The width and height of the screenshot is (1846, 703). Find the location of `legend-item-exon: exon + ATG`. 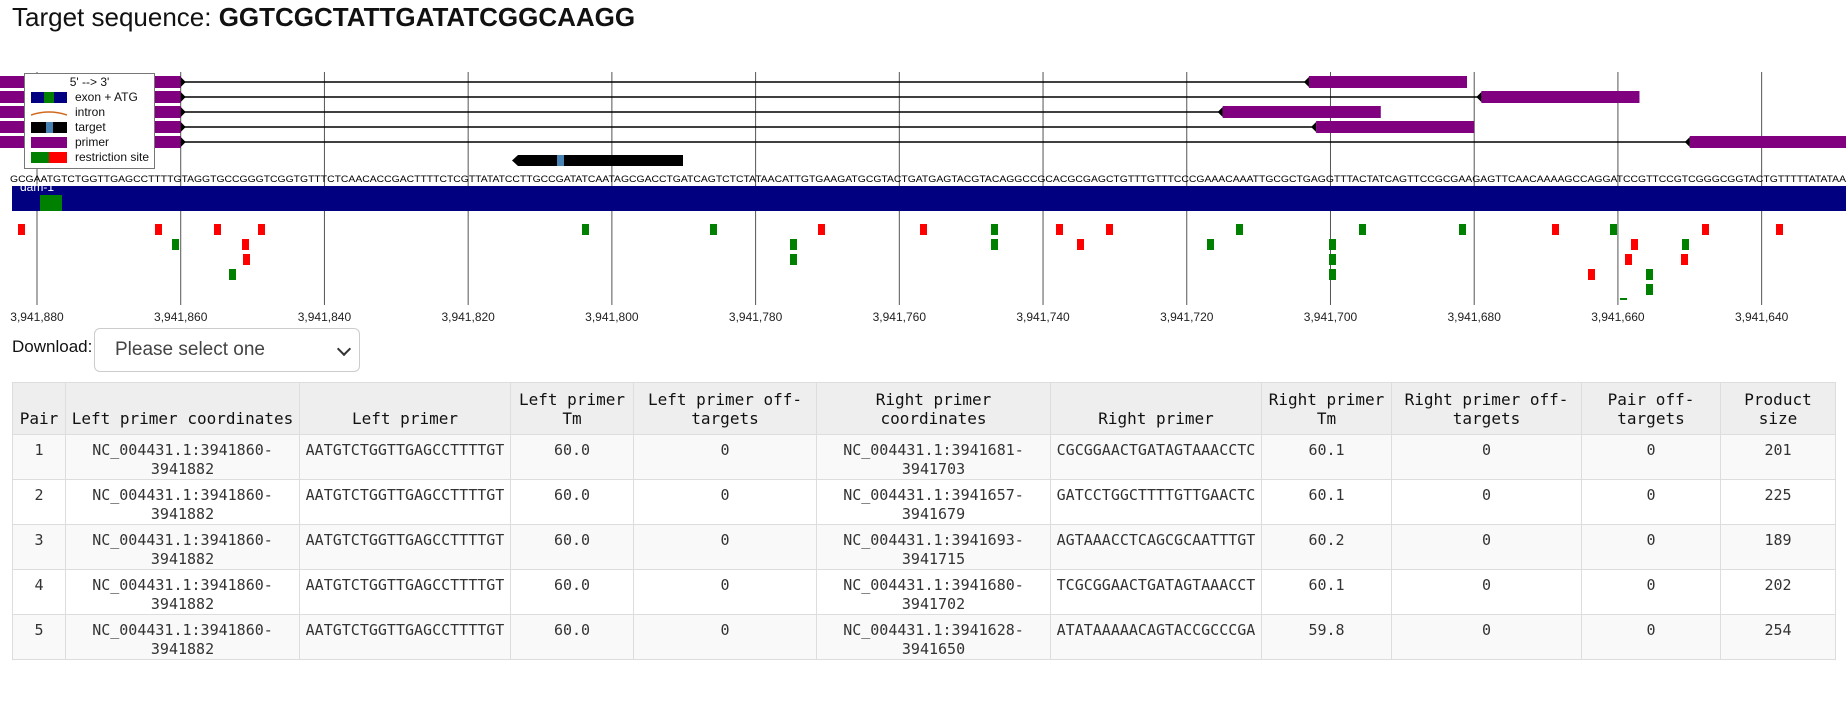

legend-item-exon: exon + ATG is located at coordinates (89, 96).